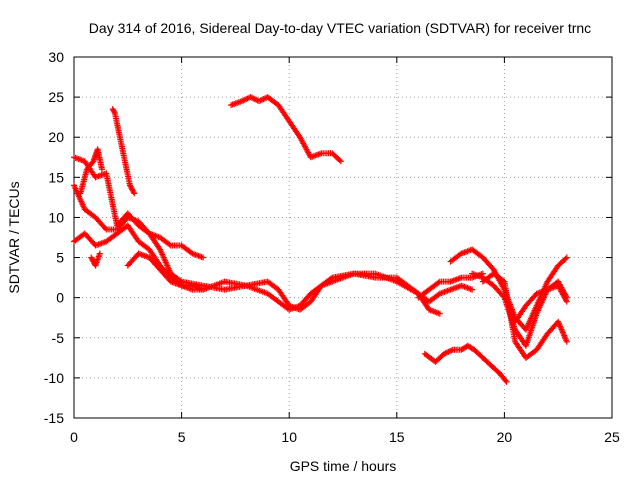 The width and height of the screenshot is (640, 480). Describe the element at coordinates (289, 437) in the screenshot. I see `x-tick-label: 10` at that location.